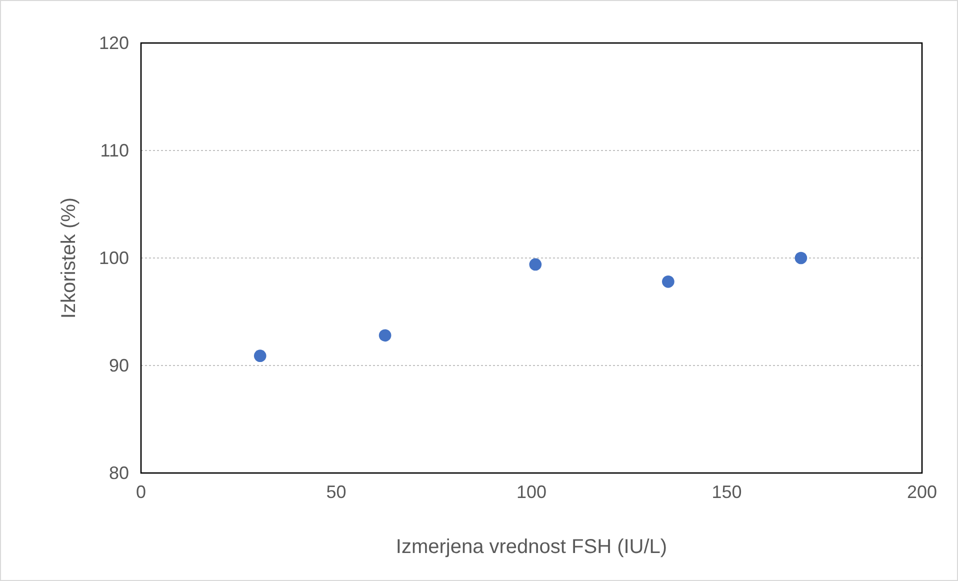  What do you see at coordinates (532, 547) in the screenshot?
I see `x-axis-title: Izmerjena vrednost FSH (IU/L)` at bounding box center [532, 547].